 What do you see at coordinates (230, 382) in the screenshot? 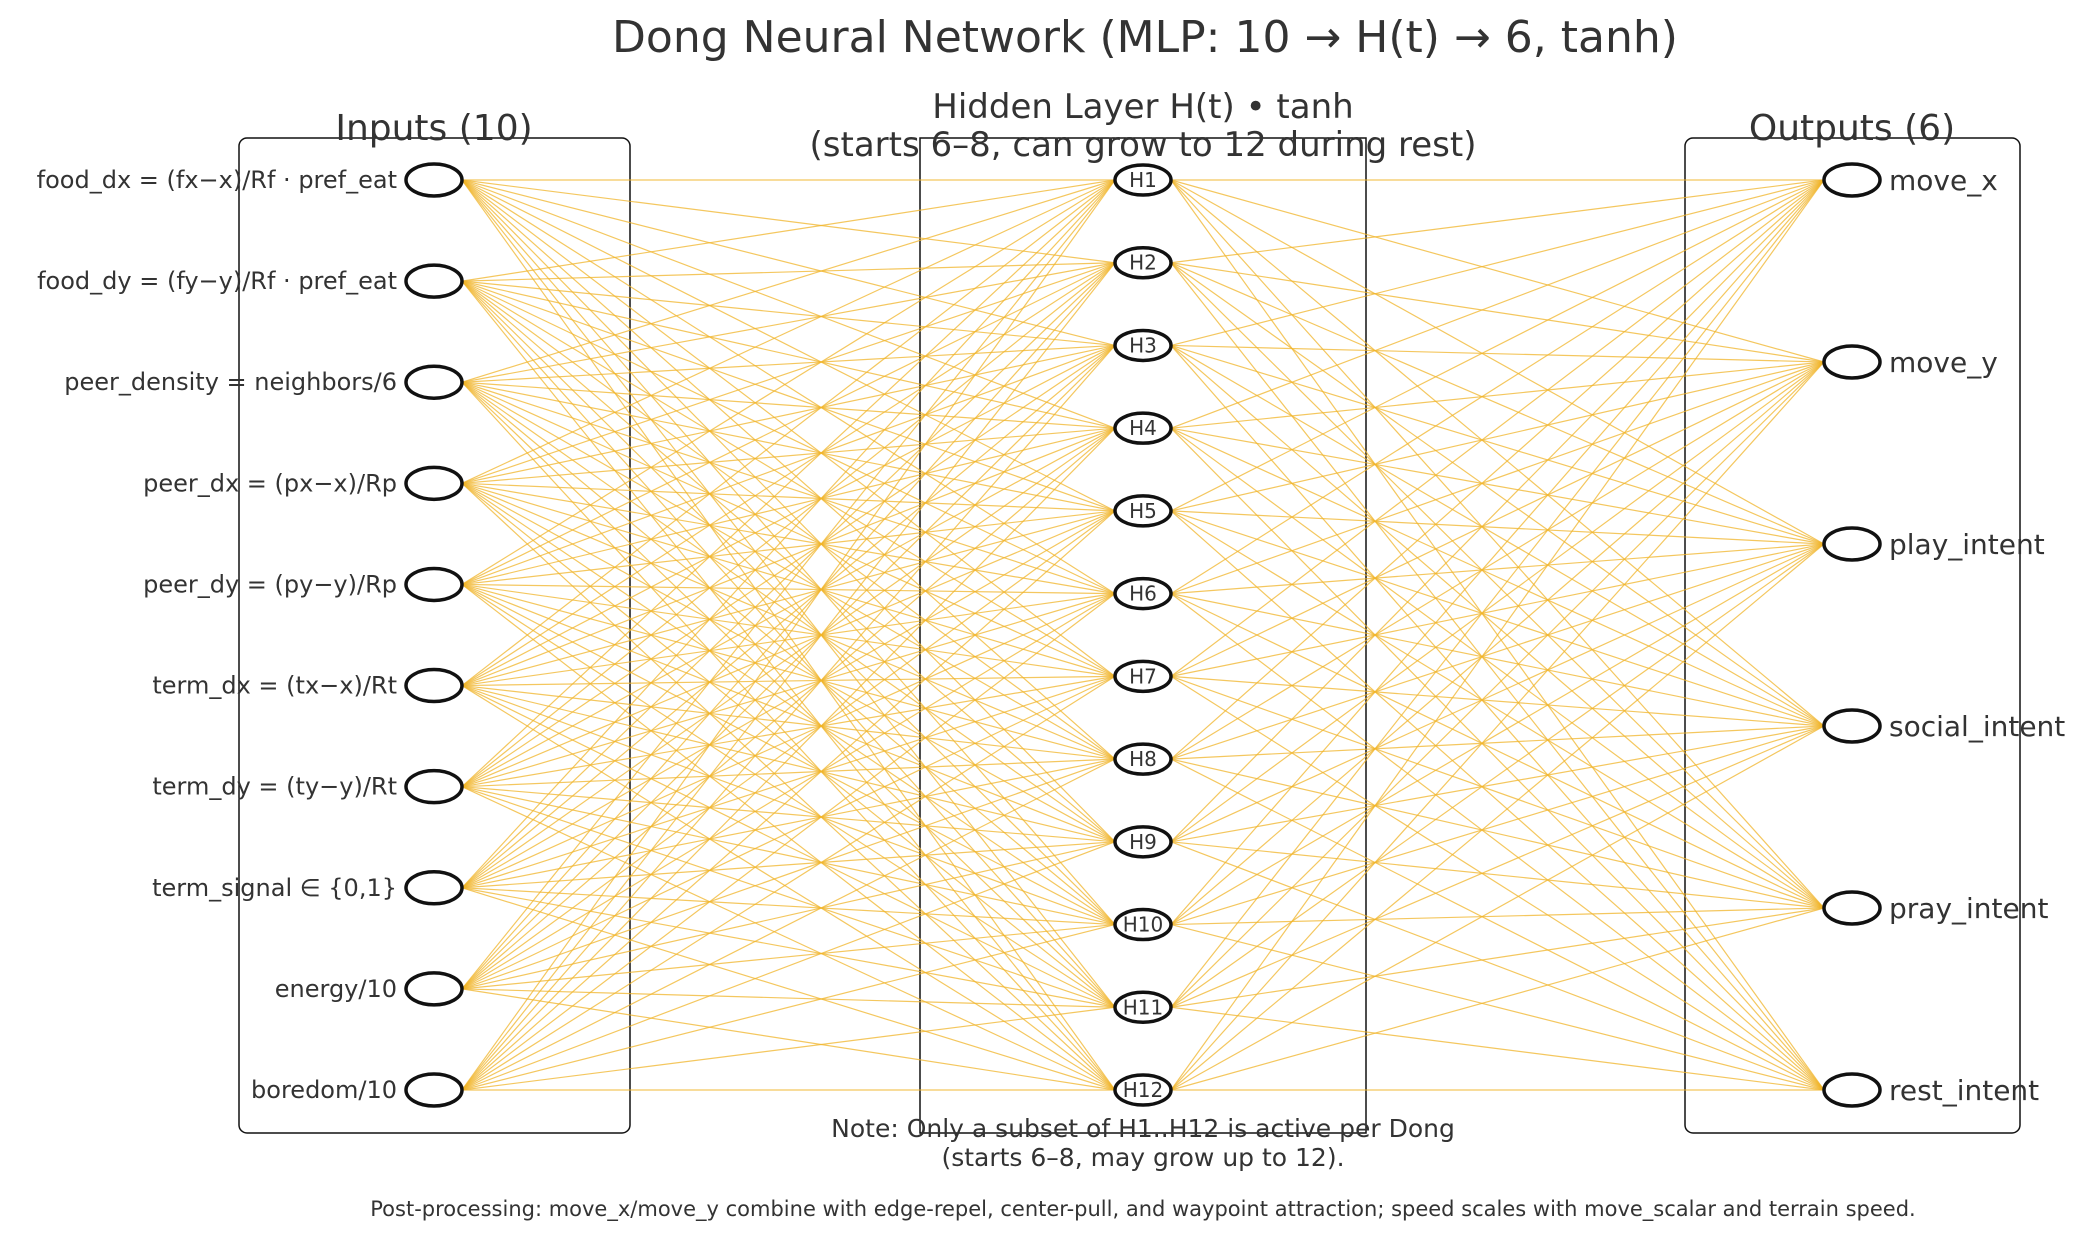
I see `input-label: peer_density = neighbors/6` at bounding box center [230, 382].